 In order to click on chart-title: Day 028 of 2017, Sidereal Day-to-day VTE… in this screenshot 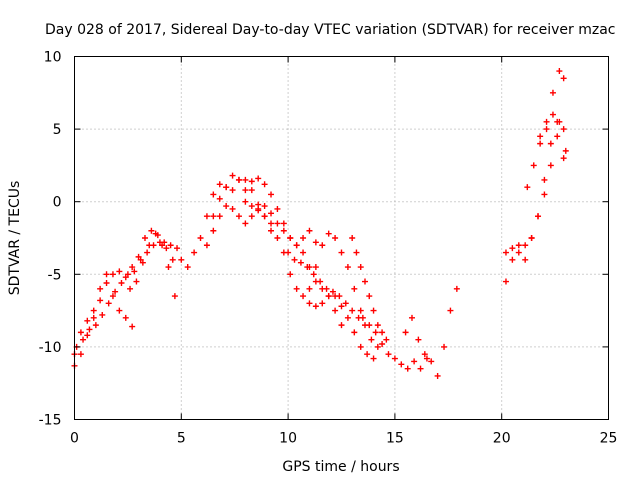, I will do `click(330, 30)`.